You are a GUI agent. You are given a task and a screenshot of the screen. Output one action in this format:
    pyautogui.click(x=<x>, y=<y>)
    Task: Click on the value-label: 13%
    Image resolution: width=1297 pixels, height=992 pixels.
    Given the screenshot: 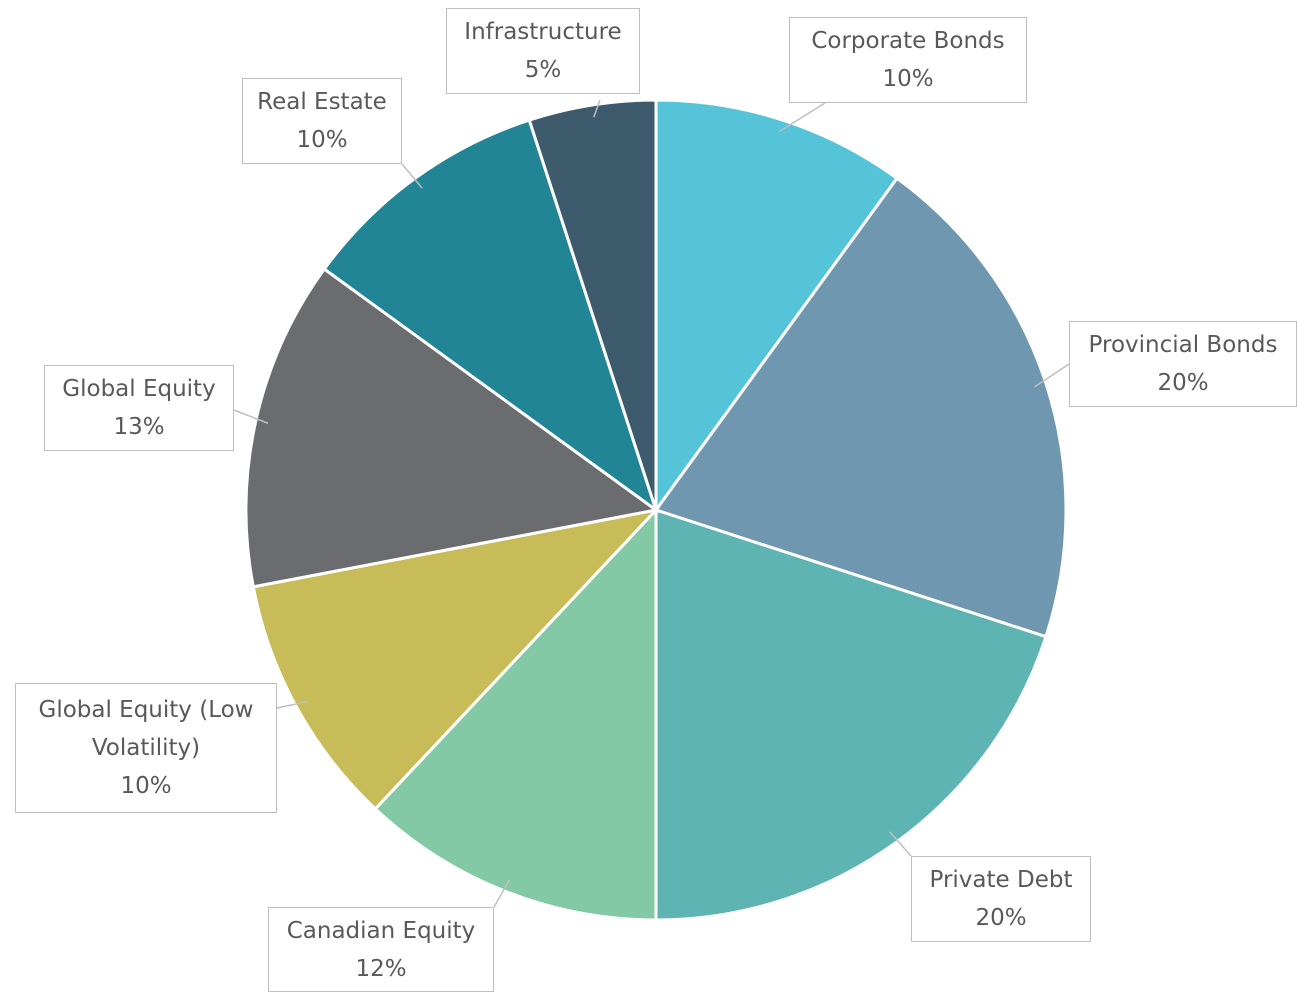 What is the action you would take?
    pyautogui.click(x=139, y=427)
    